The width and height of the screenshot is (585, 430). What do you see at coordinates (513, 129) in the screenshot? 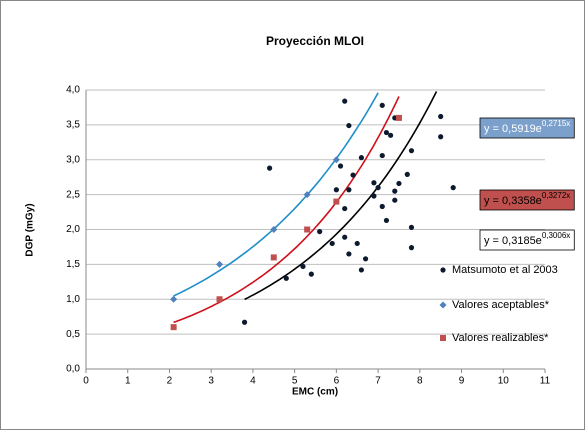
I see `equation-base: y = 0,5919e` at bounding box center [513, 129].